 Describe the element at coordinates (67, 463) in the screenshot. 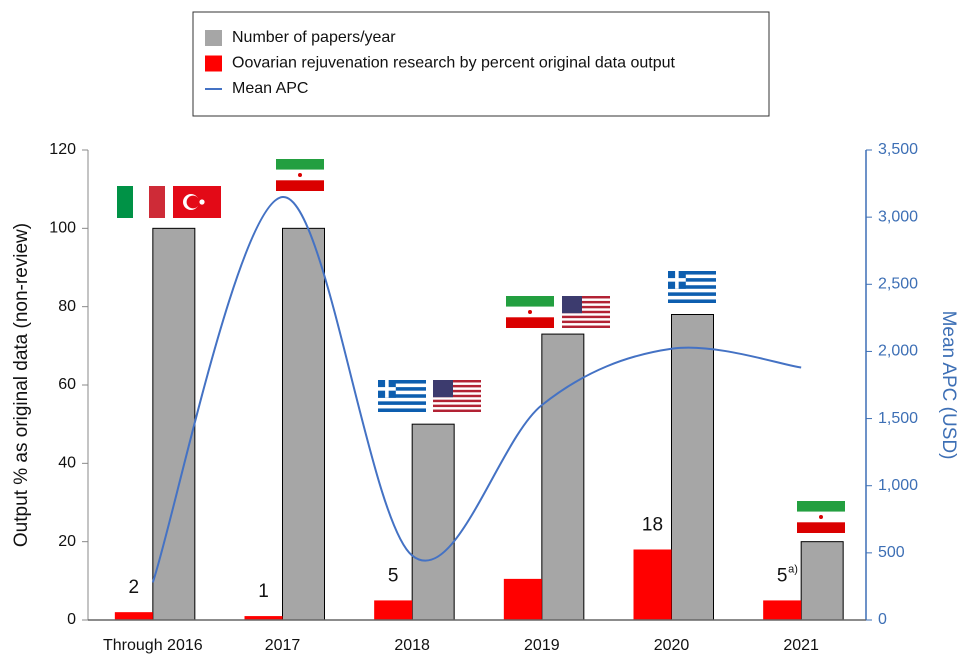

I see `y-tick-label: 40` at that location.